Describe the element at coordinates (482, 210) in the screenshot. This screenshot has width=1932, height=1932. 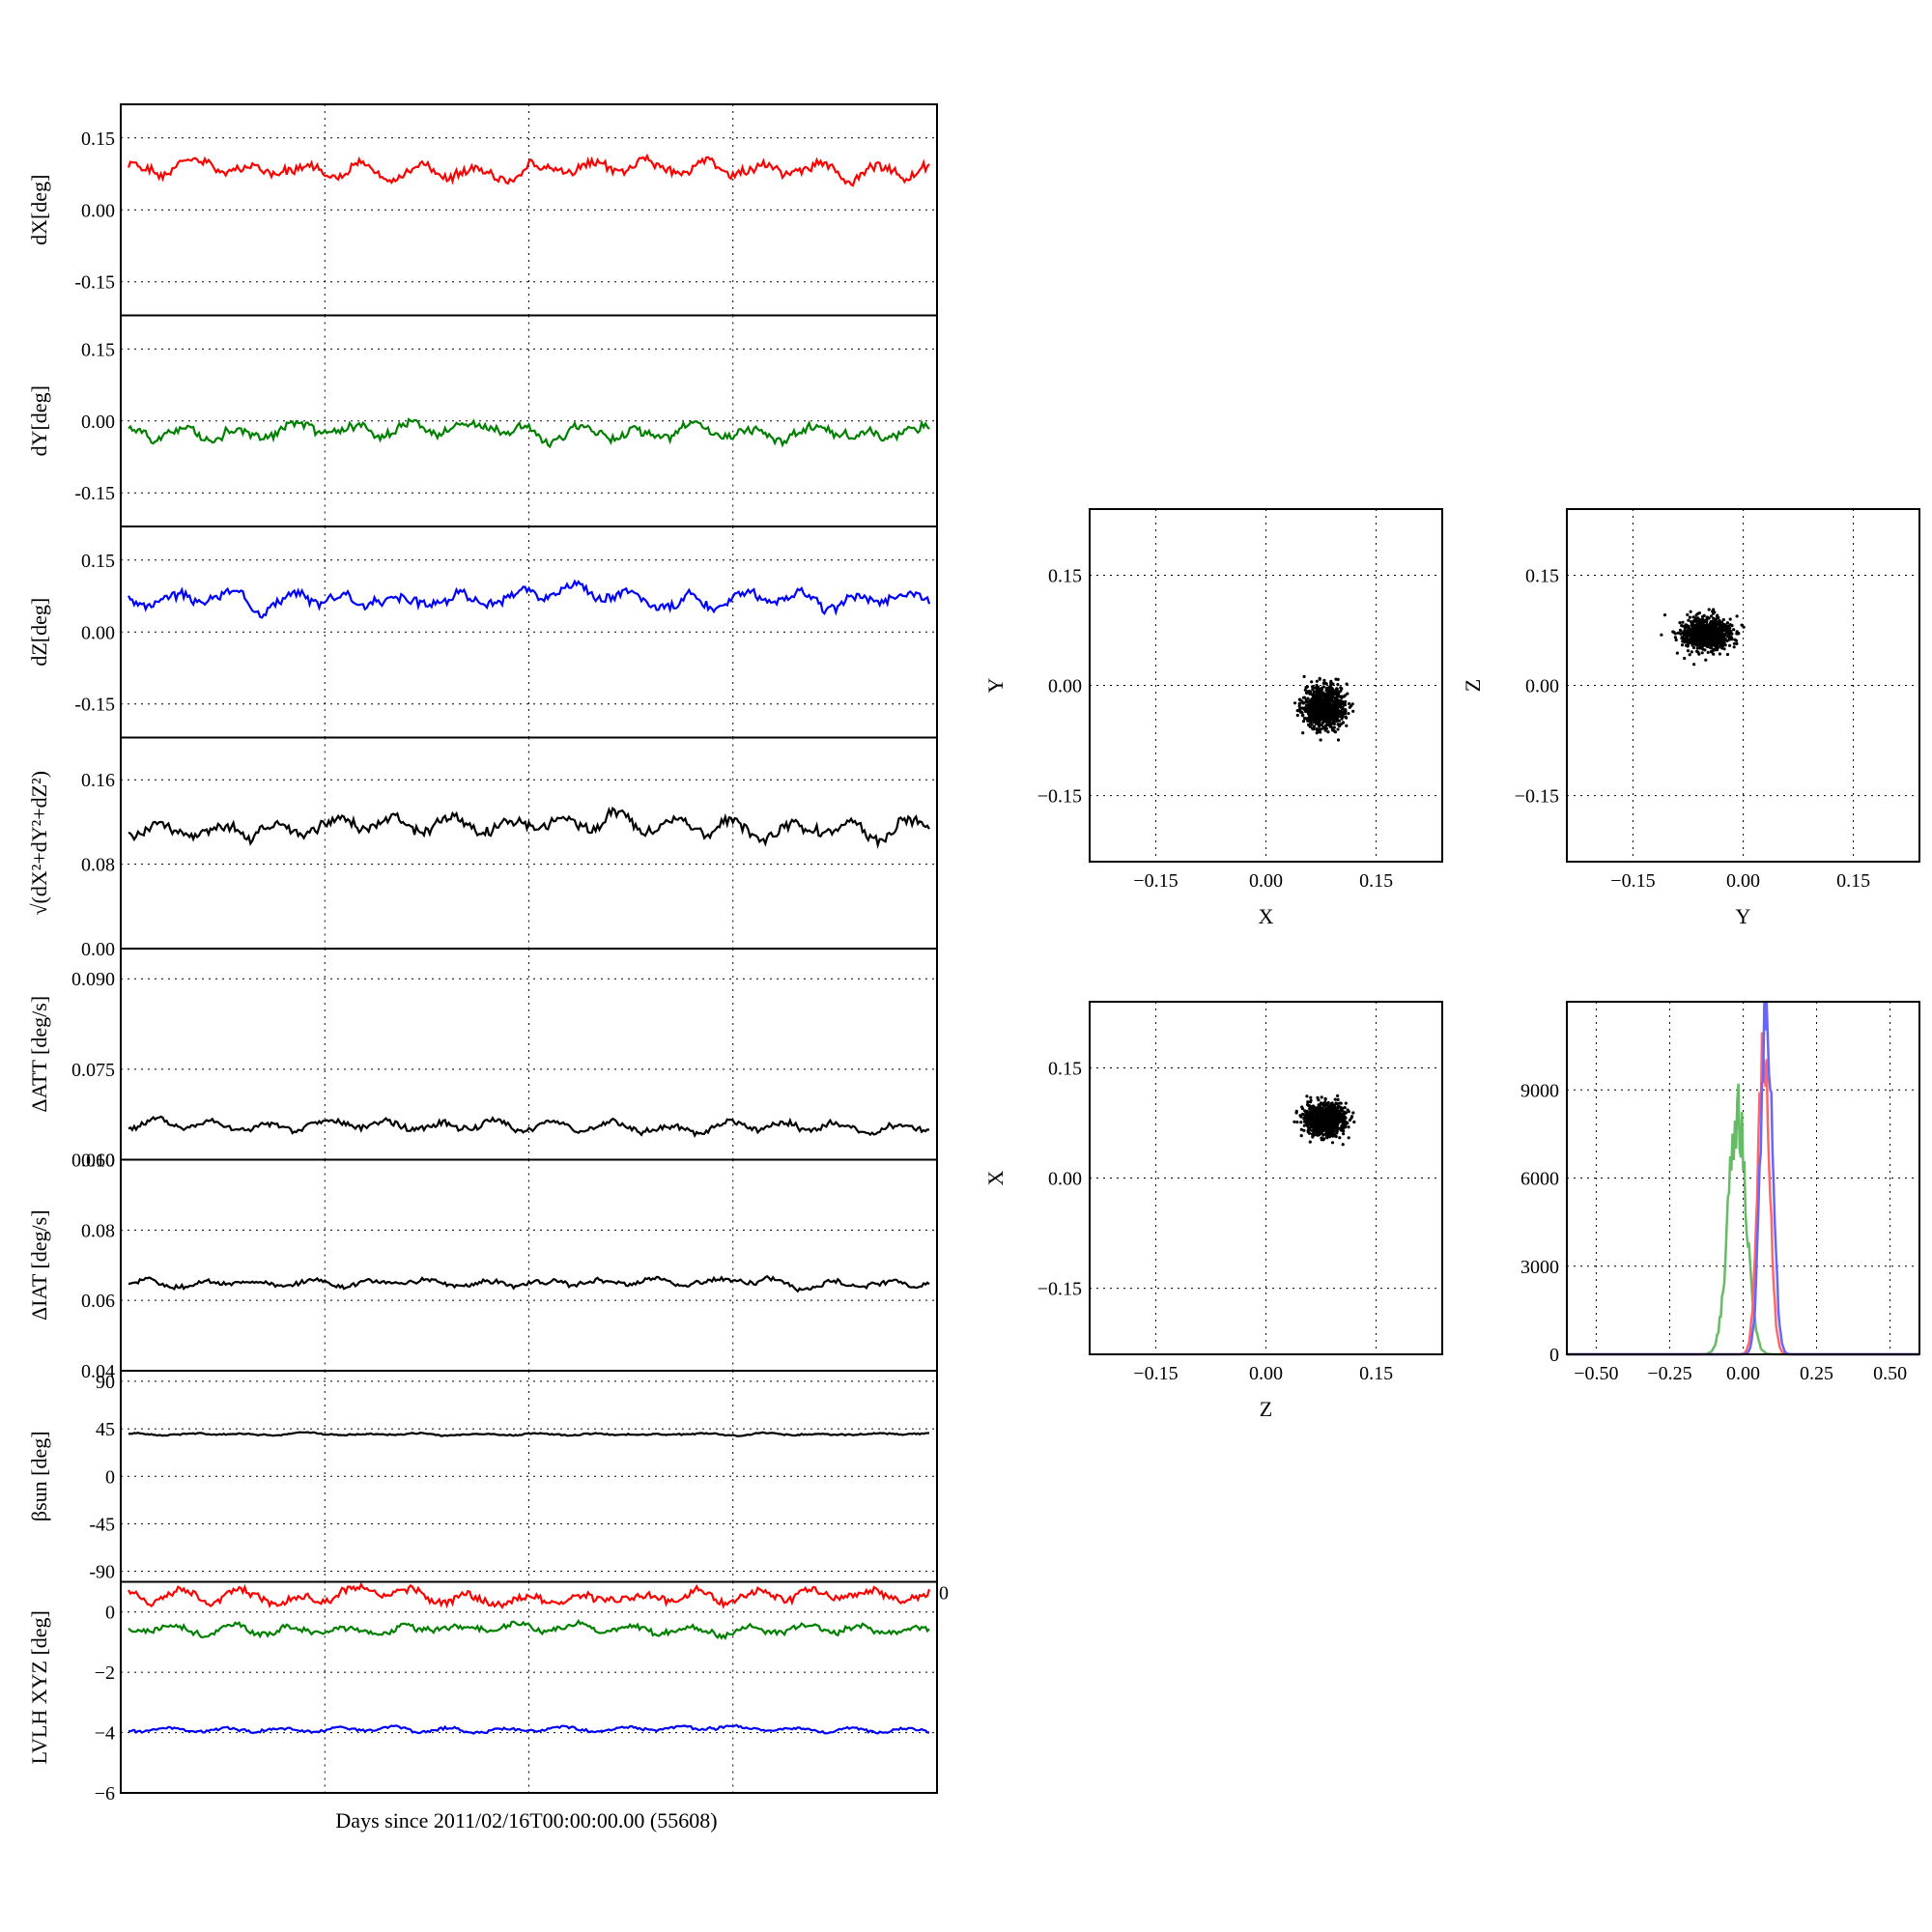
I see `panel-dx: 0.15 0.00 -0.15 dX[deg]` at that location.